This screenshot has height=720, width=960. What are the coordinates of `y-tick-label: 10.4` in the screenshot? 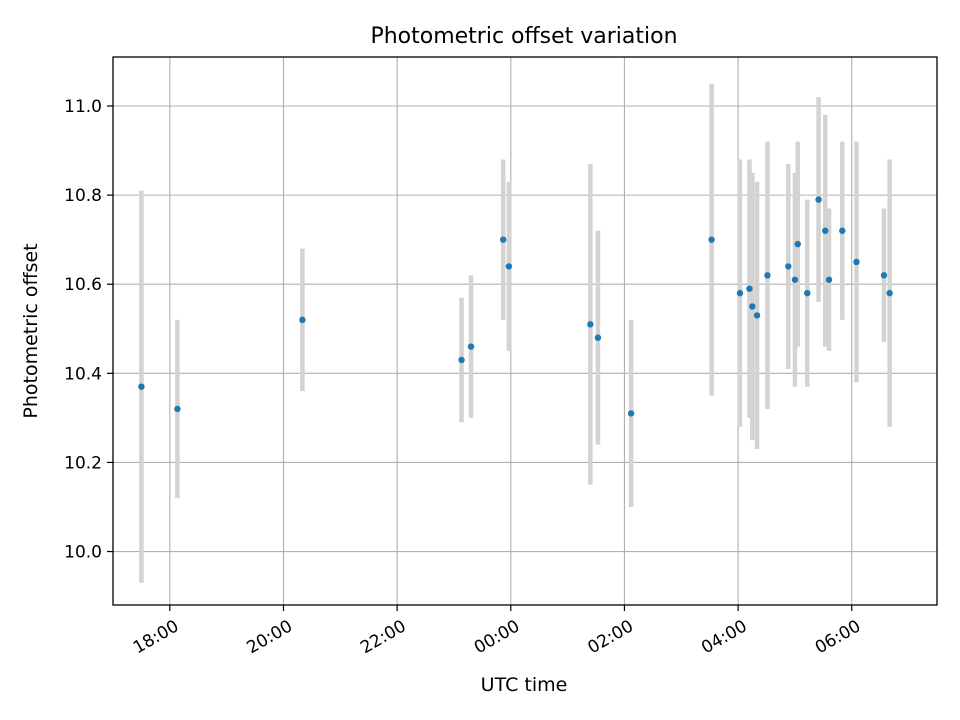 It's located at (83, 374).